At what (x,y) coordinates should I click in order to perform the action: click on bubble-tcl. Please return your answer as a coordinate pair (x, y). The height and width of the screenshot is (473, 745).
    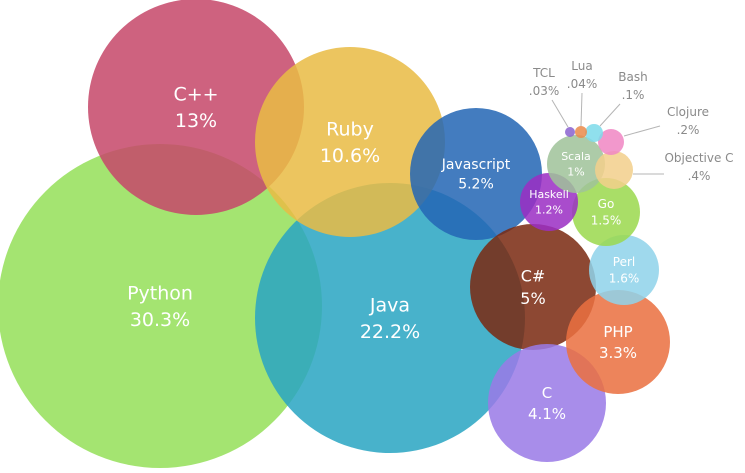
    Looking at the image, I should click on (570, 132).